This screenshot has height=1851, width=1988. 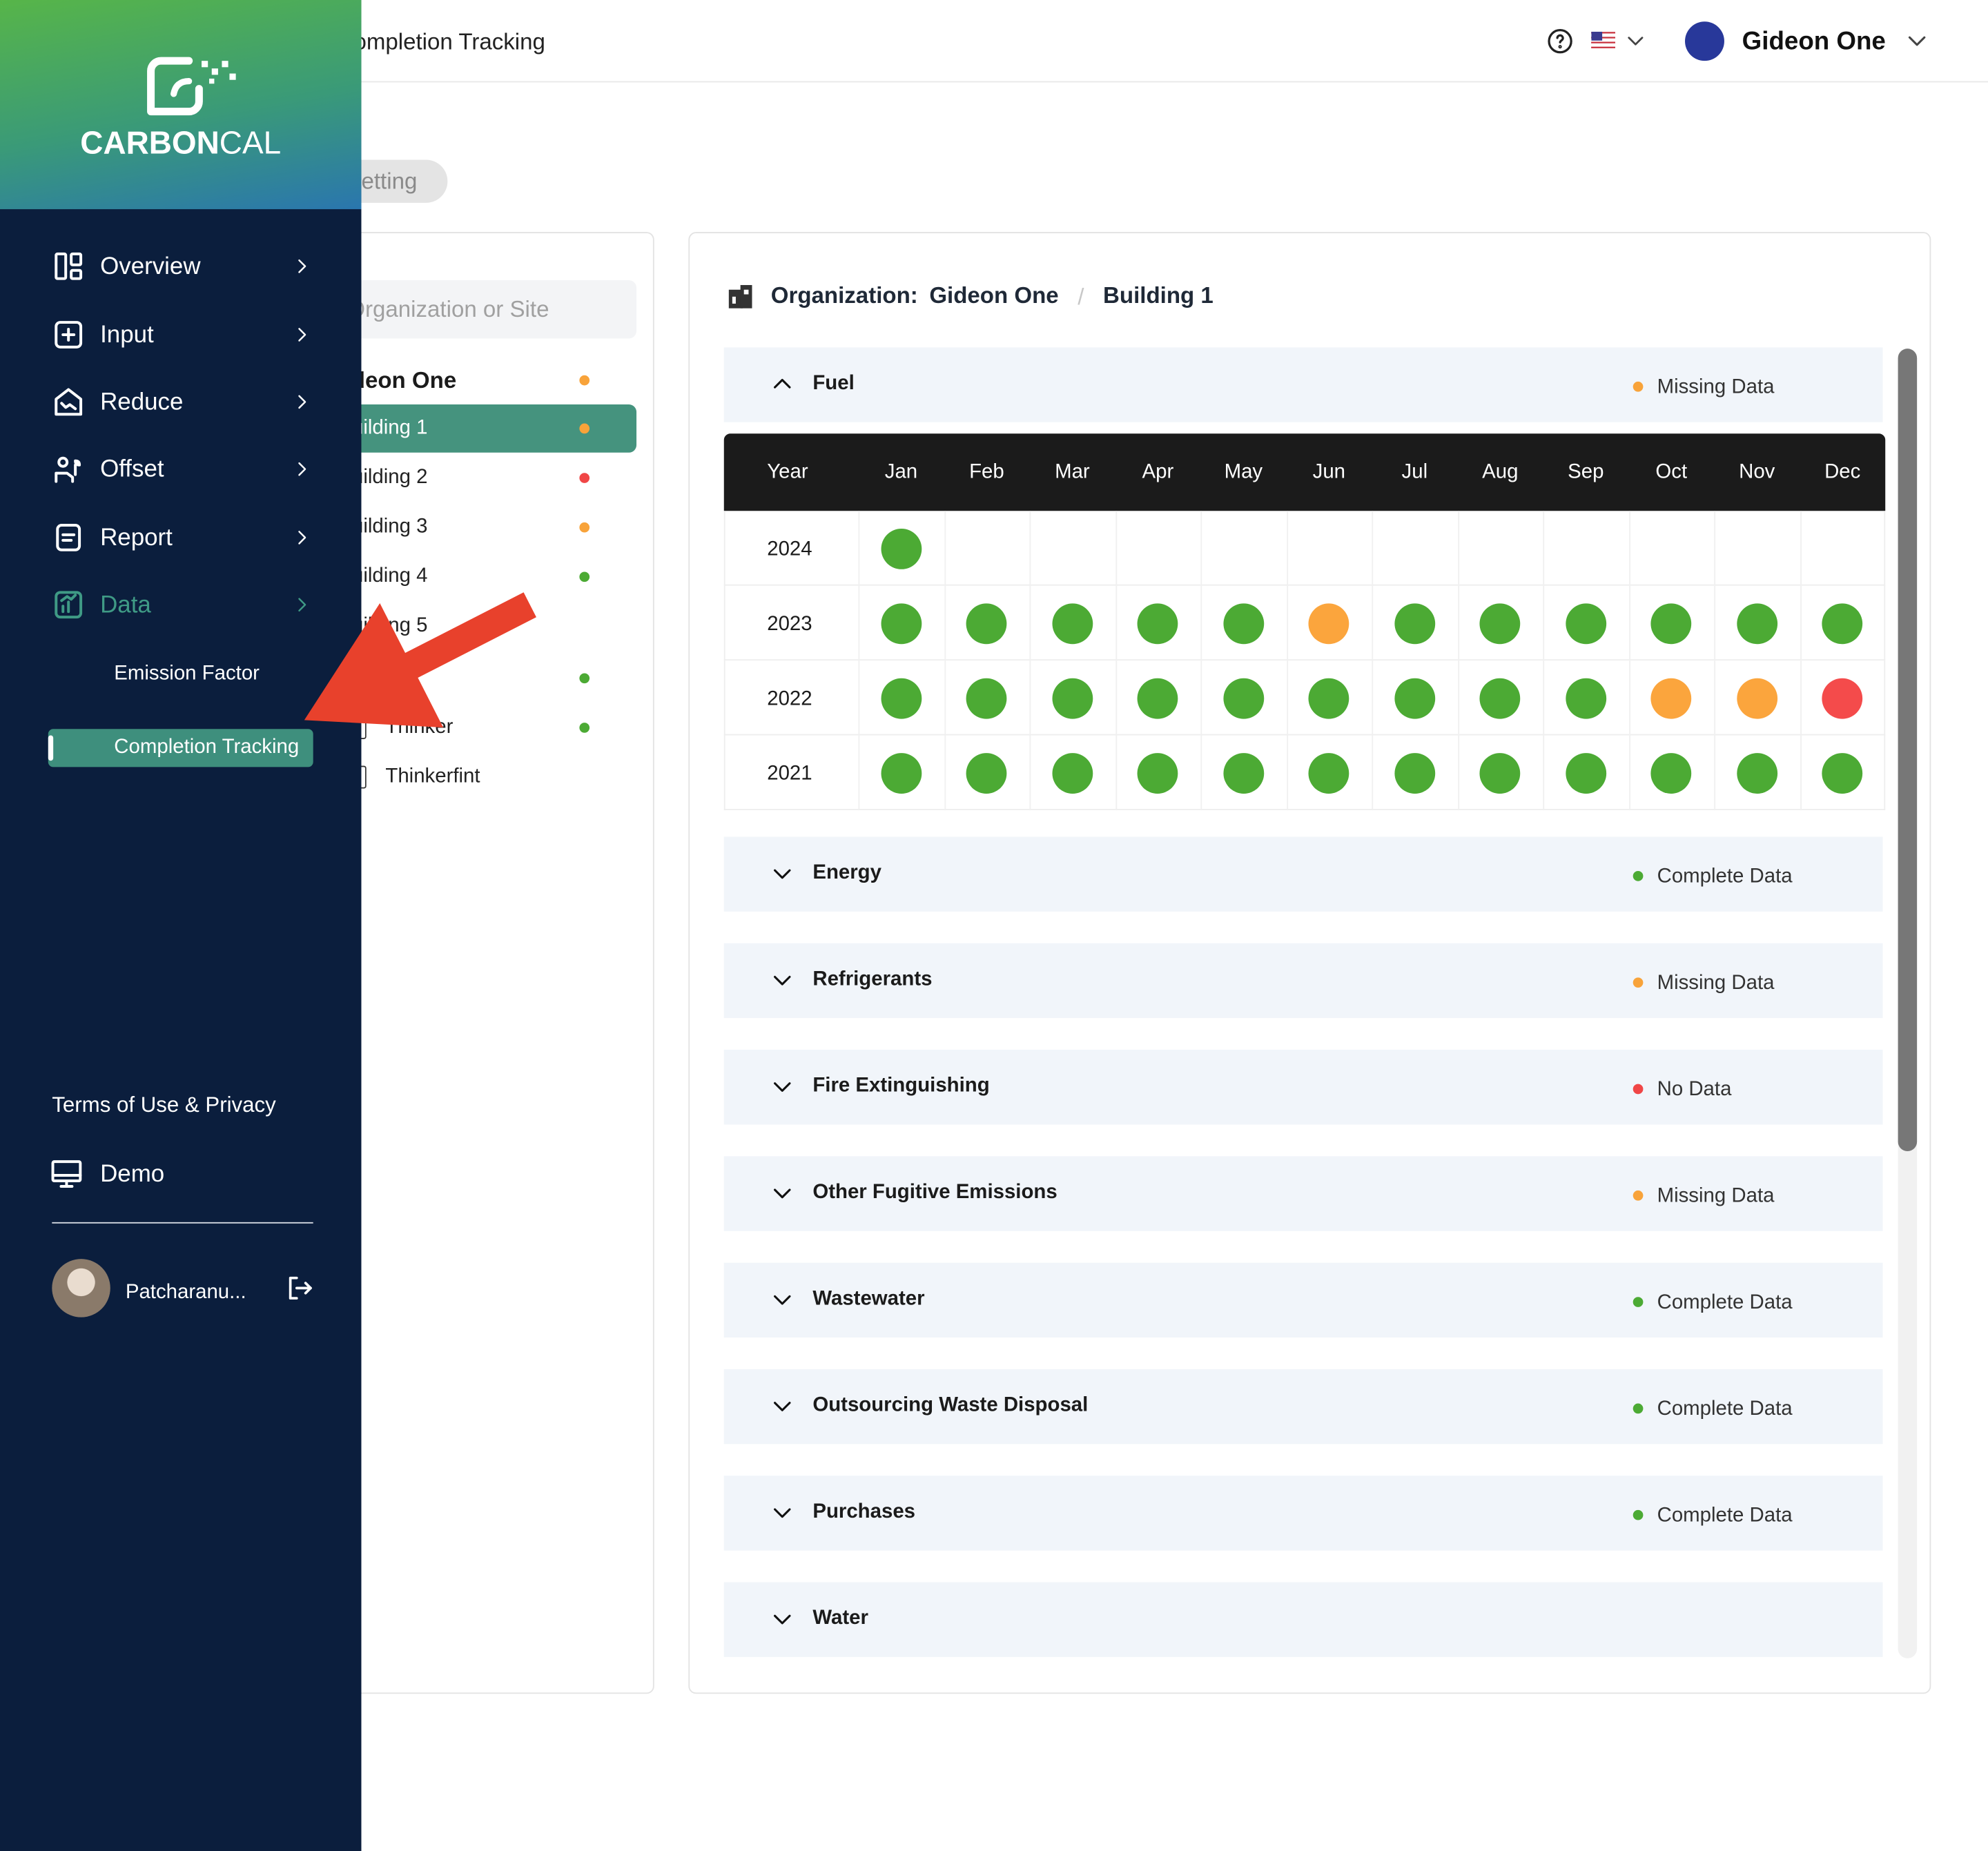 I want to click on account-avatar, so click(x=1704, y=41).